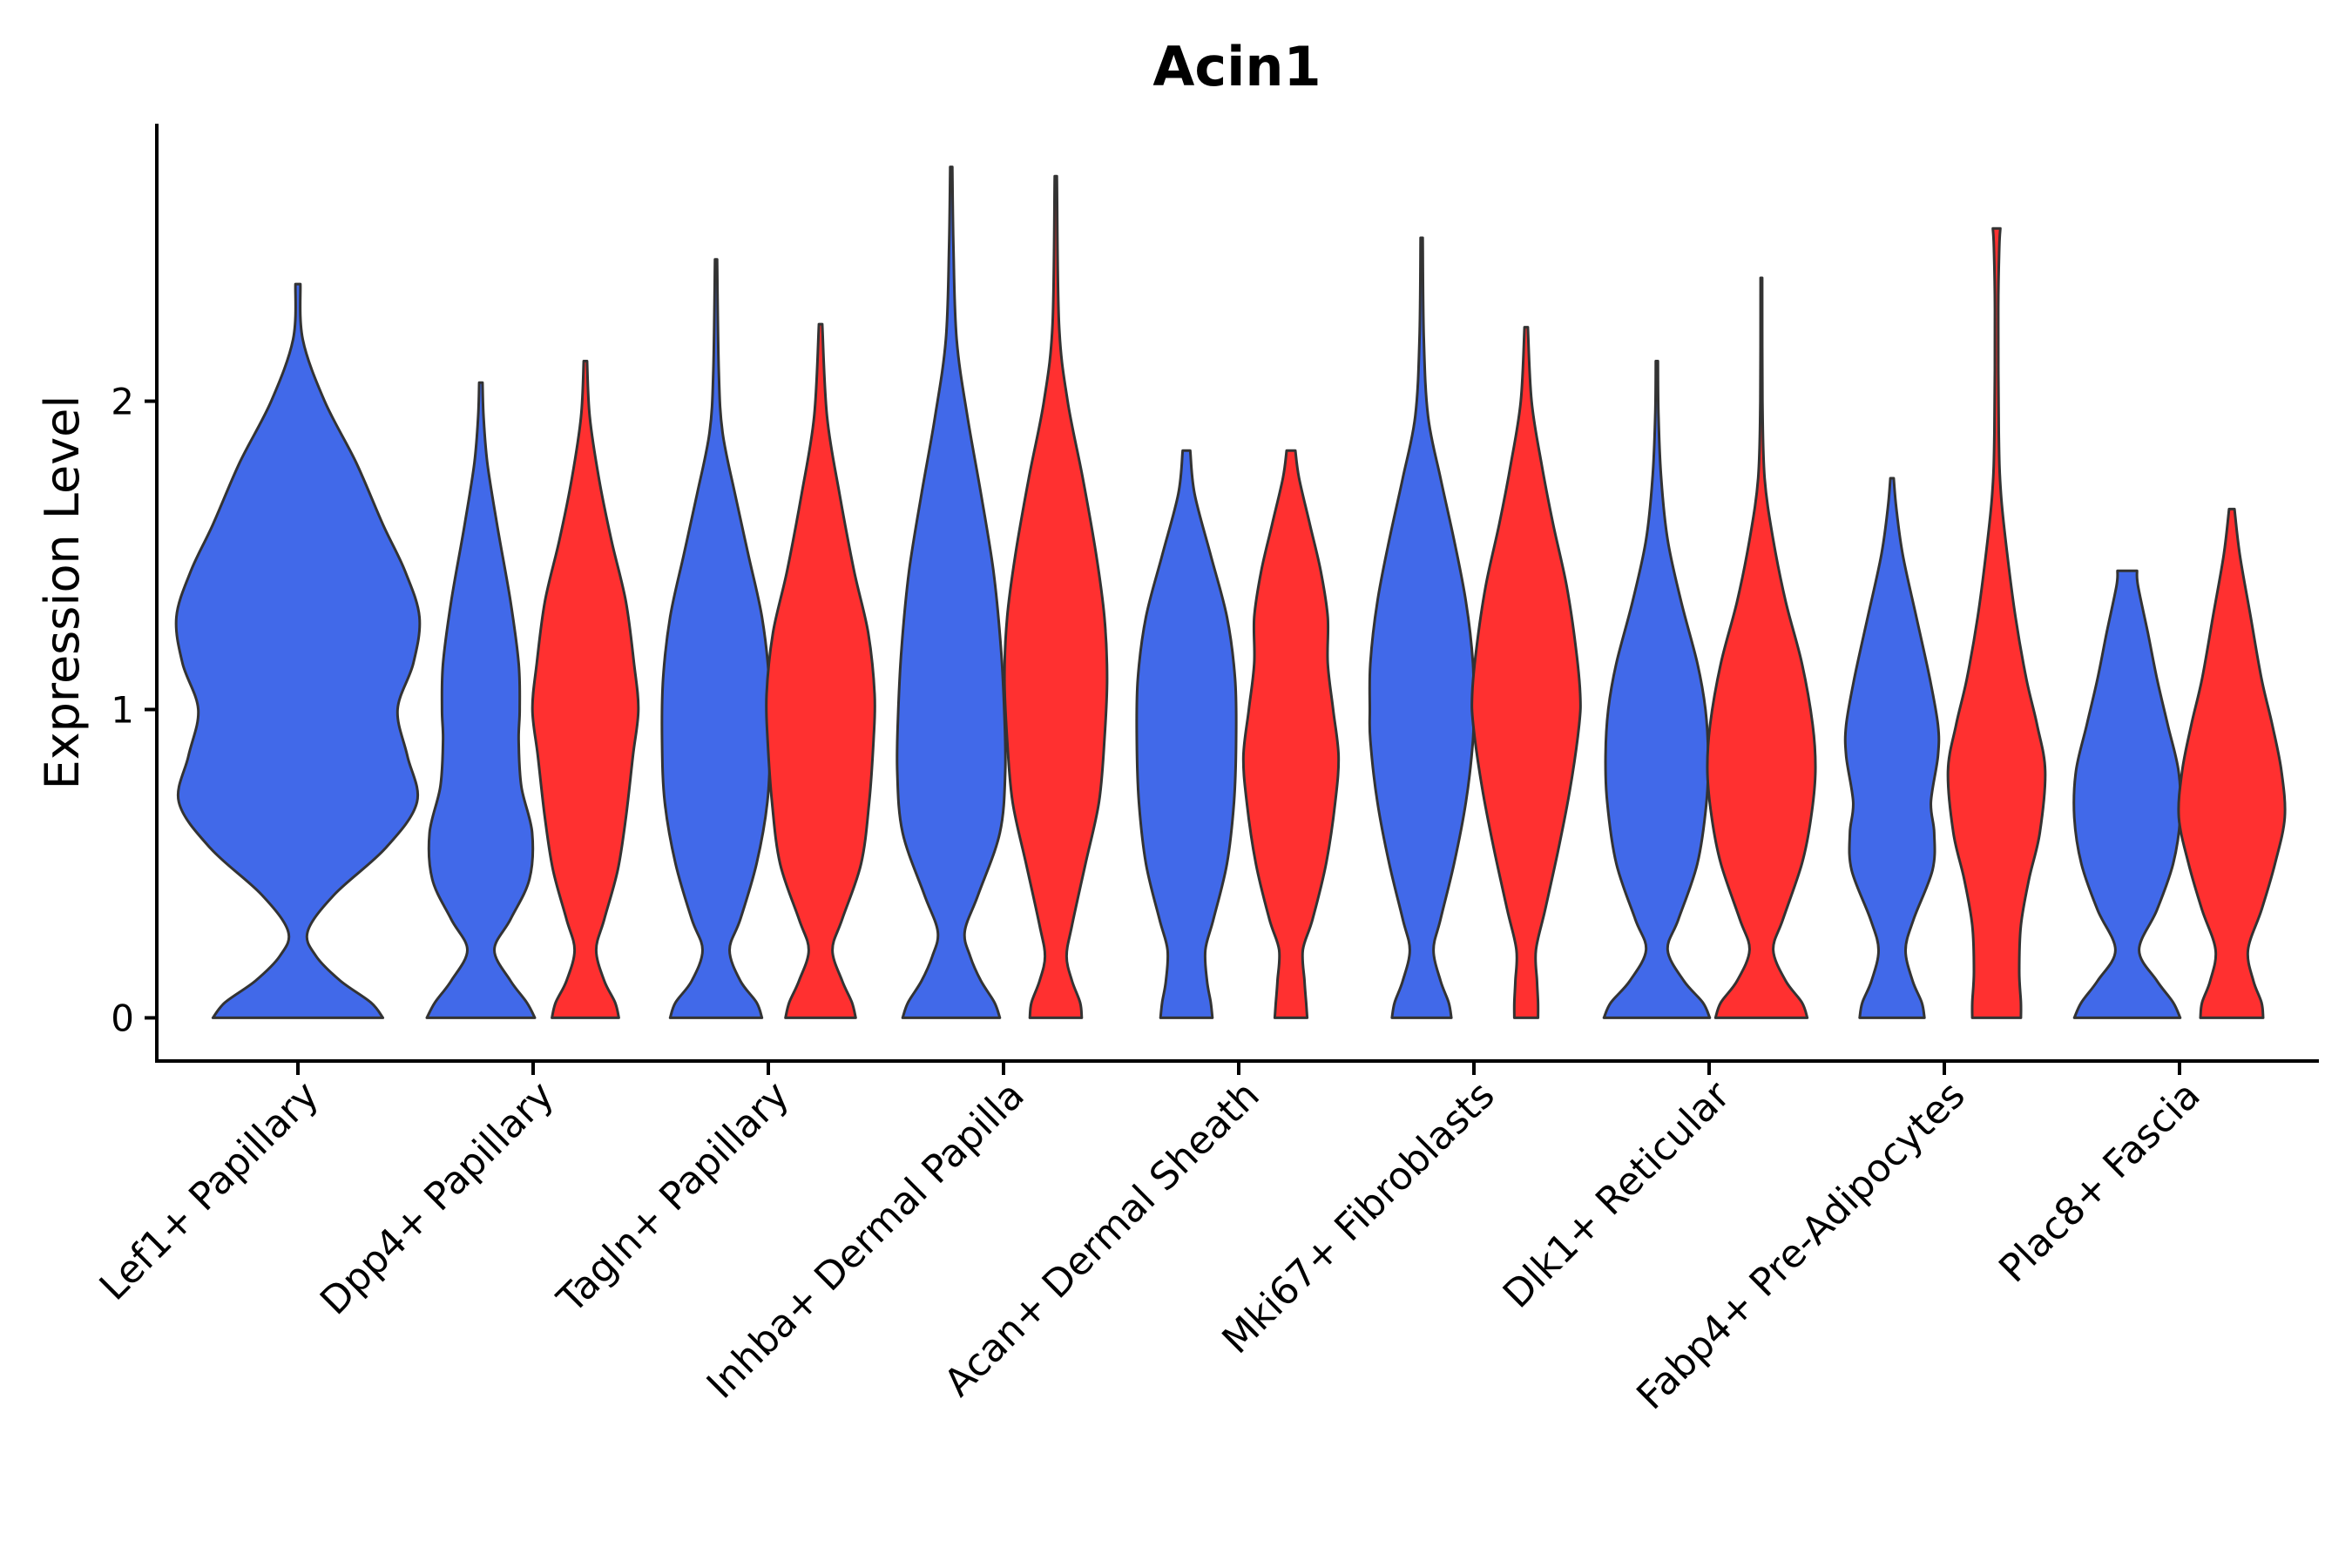  What do you see at coordinates (673, 1197) in the screenshot?
I see `x-category-label: Tagln+ Papillary` at bounding box center [673, 1197].